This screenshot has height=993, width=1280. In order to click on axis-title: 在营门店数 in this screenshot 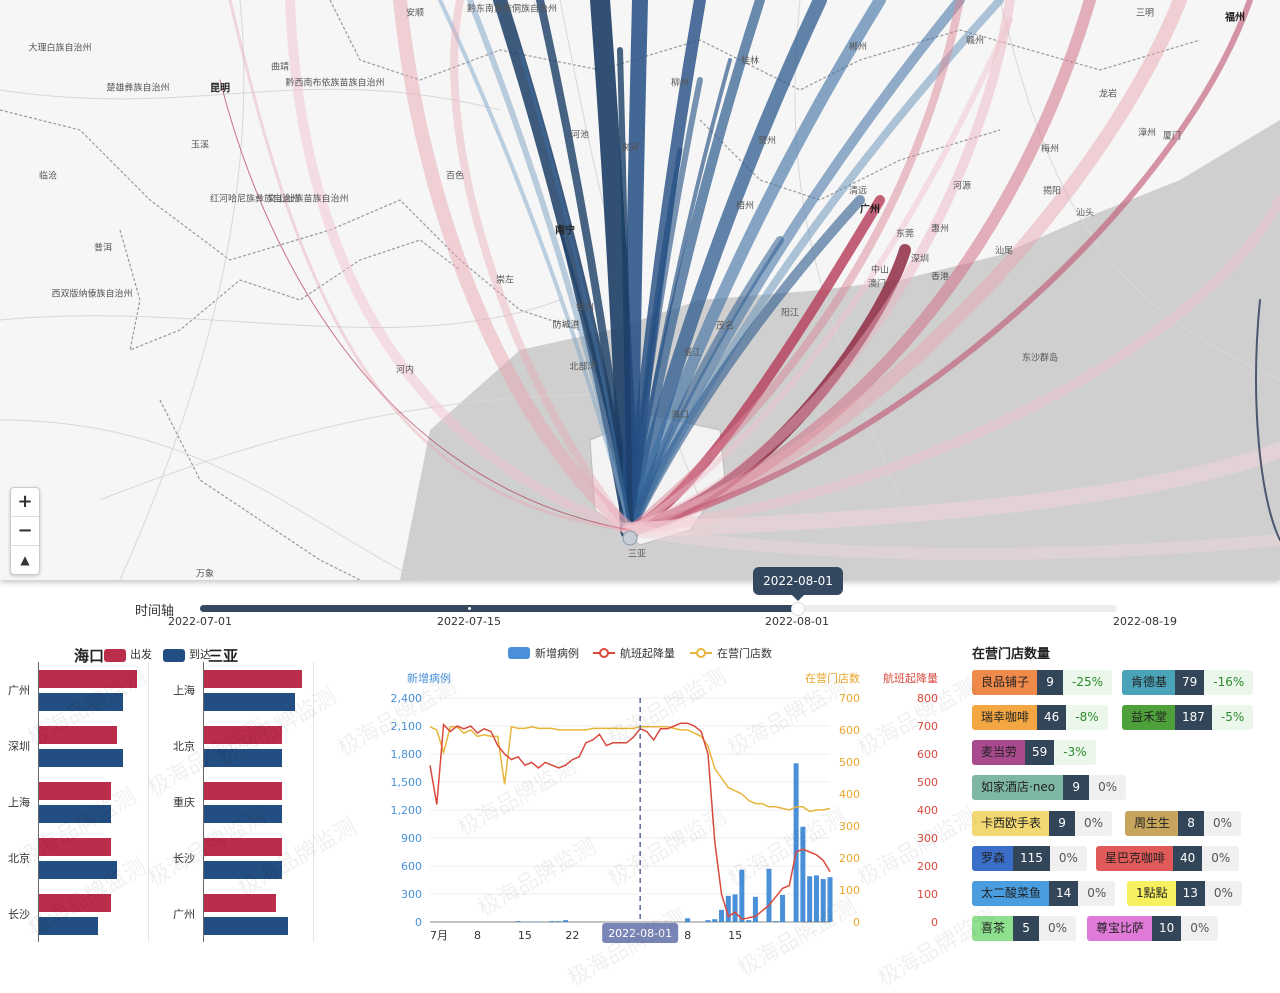, I will do `click(832, 678)`.